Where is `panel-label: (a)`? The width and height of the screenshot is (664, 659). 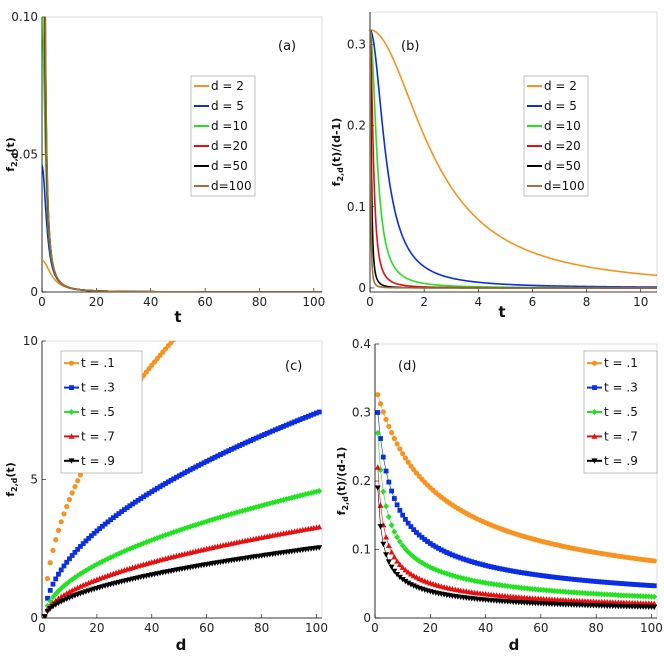
panel-label: (a) is located at coordinates (287, 46).